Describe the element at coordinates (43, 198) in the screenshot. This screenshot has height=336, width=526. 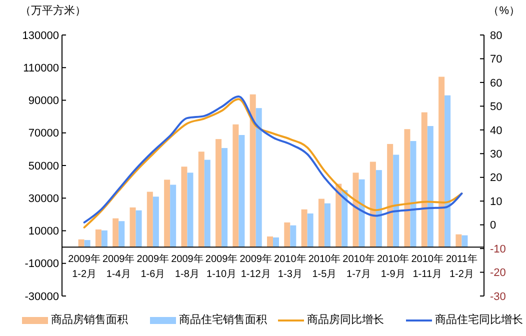
I see `y-tick-label: 30000` at that location.